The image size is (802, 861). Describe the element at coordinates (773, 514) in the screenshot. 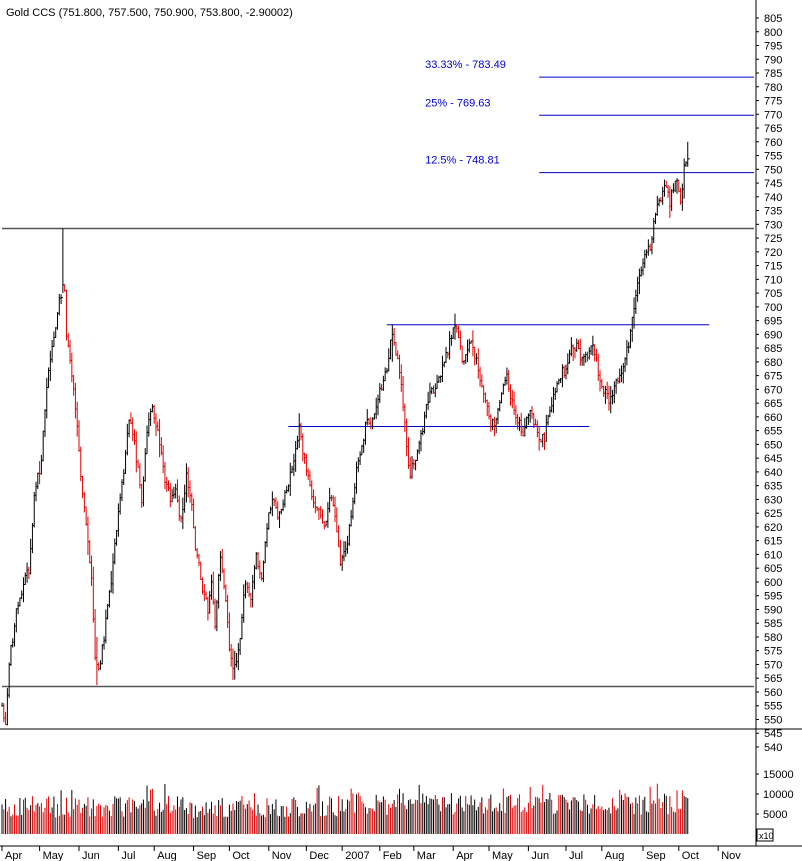

I see `y-tick-label: 625` at that location.